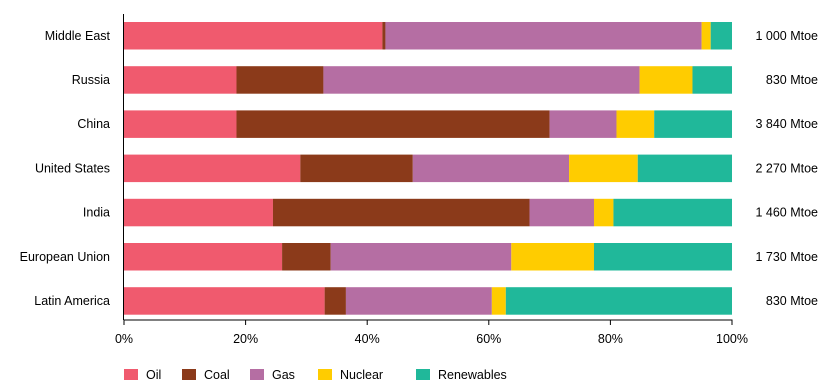 The image size is (822, 383). What do you see at coordinates (257, 374) in the screenshot?
I see `legend-swatch-gas` at bounding box center [257, 374].